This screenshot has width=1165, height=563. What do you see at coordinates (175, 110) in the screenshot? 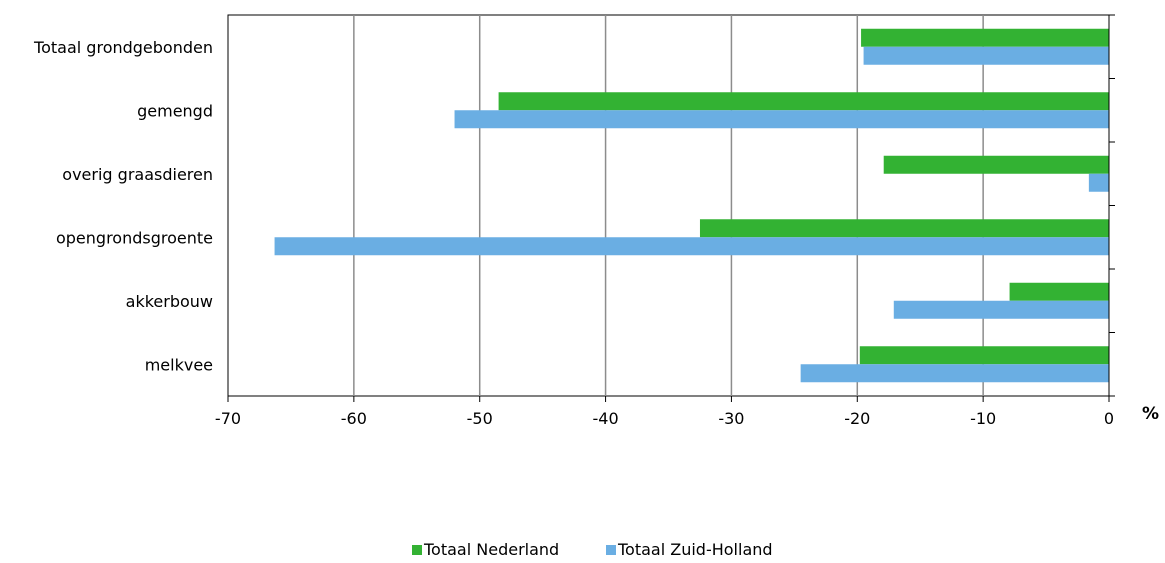
I see `category-label: gemengd` at bounding box center [175, 110].